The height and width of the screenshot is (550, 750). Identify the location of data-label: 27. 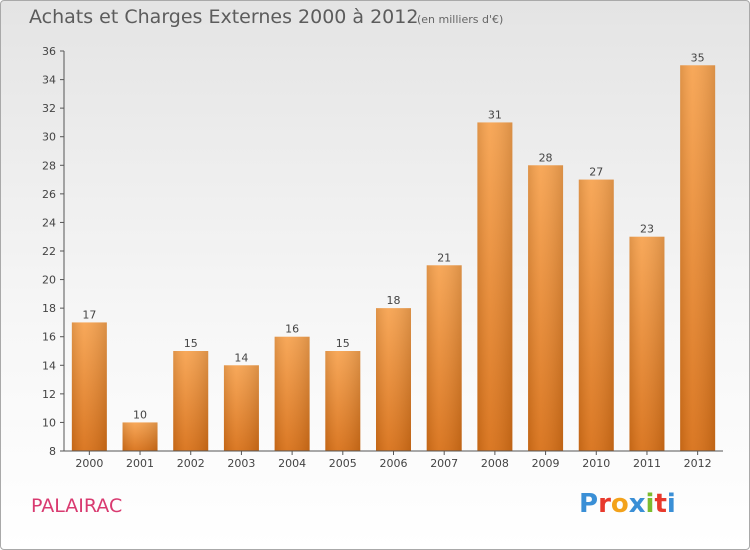
(596, 172).